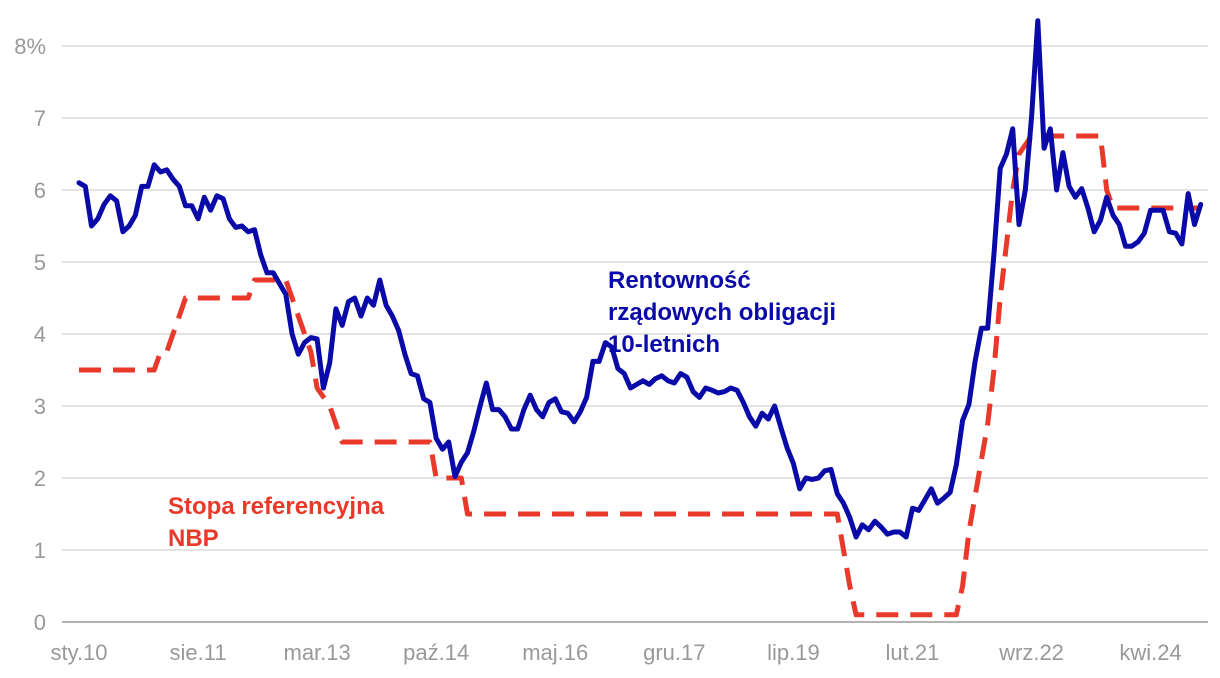  I want to click on x-tick-label: lut.21, so click(913, 652).